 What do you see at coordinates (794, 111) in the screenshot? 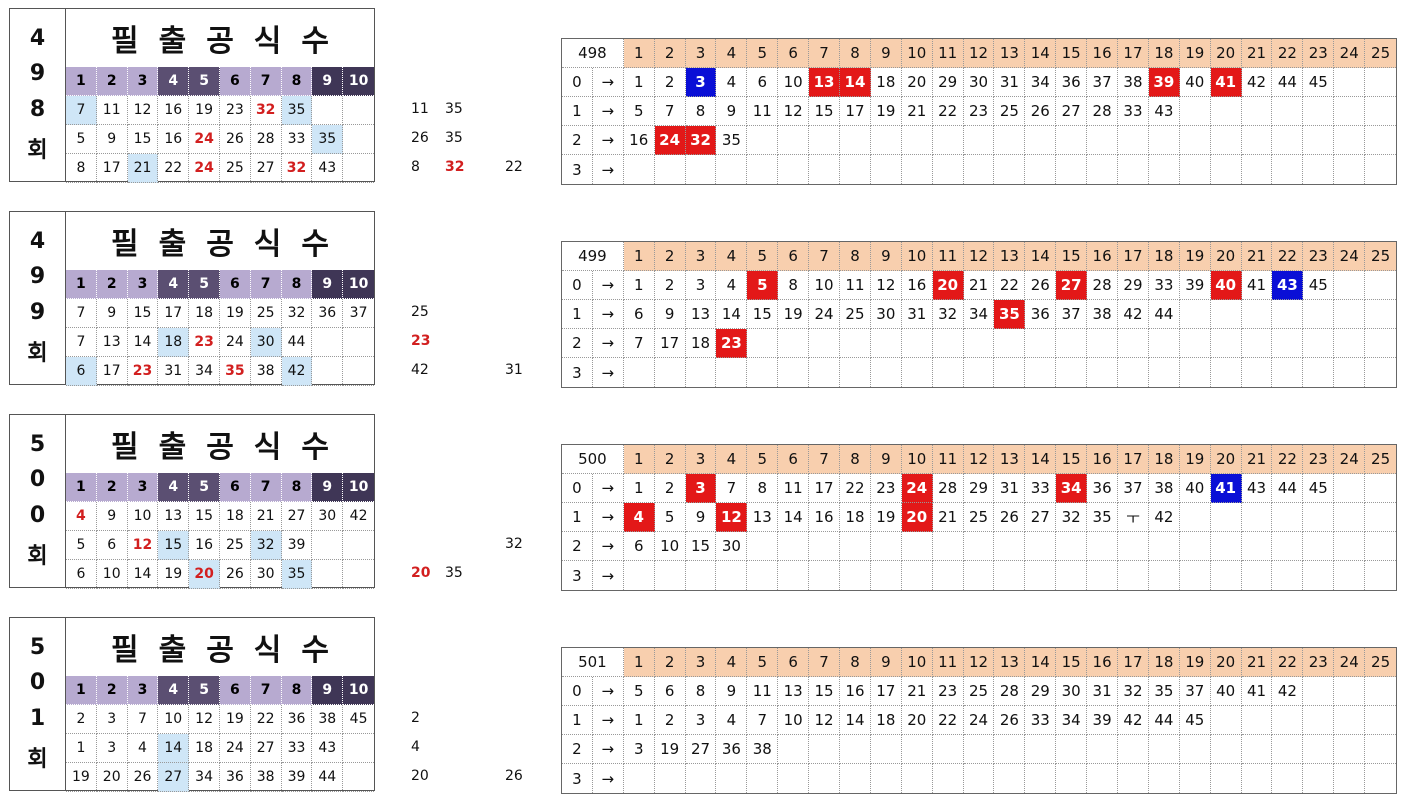
I see `frequency-cell: 12` at bounding box center [794, 111].